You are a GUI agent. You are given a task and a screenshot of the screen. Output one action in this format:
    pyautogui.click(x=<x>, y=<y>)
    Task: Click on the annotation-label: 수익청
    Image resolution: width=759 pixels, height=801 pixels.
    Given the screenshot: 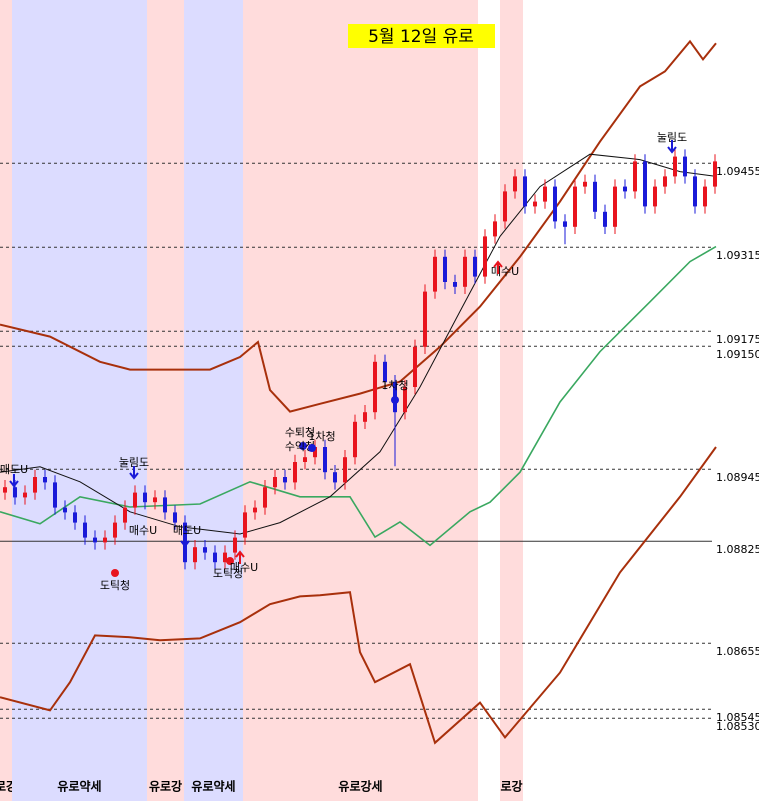 What is the action you would take?
    pyautogui.click(x=300, y=446)
    